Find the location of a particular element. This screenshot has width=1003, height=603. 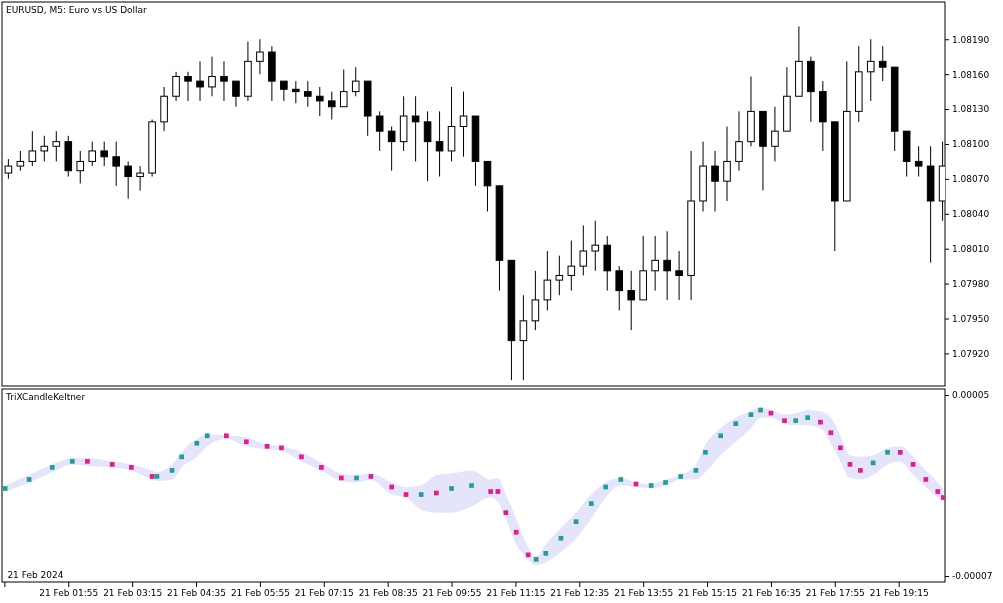

y-tick-label: 1.08040 is located at coordinates (971, 214).